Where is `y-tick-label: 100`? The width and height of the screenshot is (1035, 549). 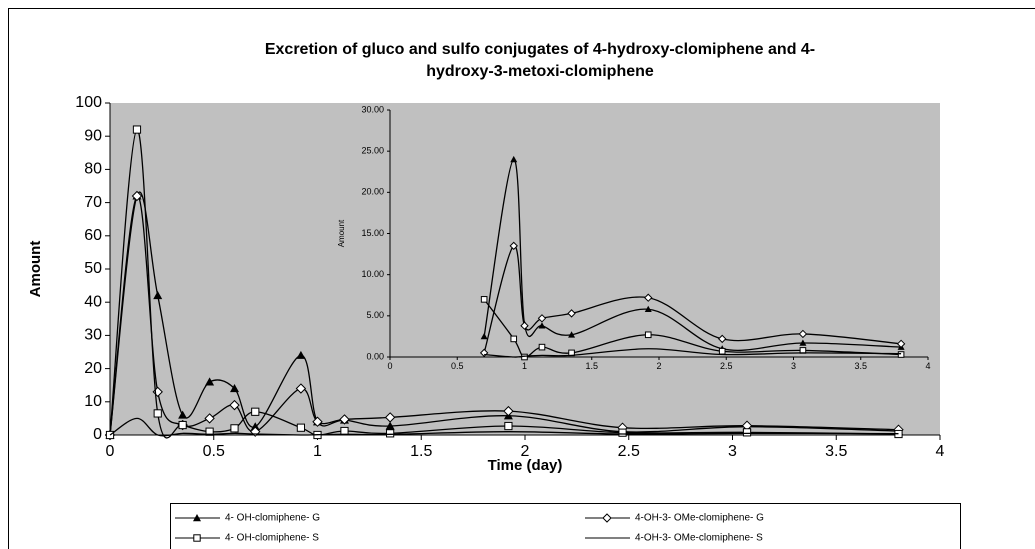
y-tick-label: 100 is located at coordinates (88, 102).